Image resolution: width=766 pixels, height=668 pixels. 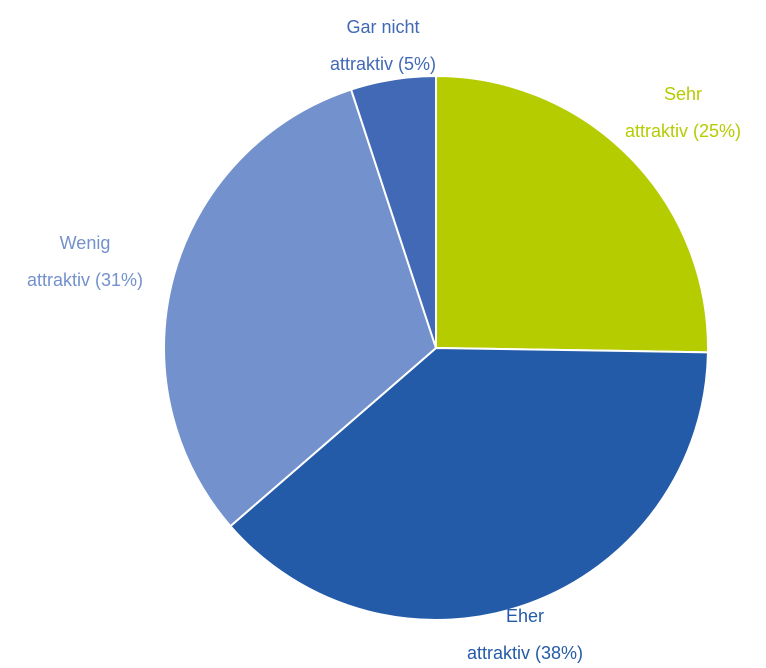 What do you see at coordinates (85, 280) in the screenshot?
I see `slice-label: attraktiv (31%)` at bounding box center [85, 280].